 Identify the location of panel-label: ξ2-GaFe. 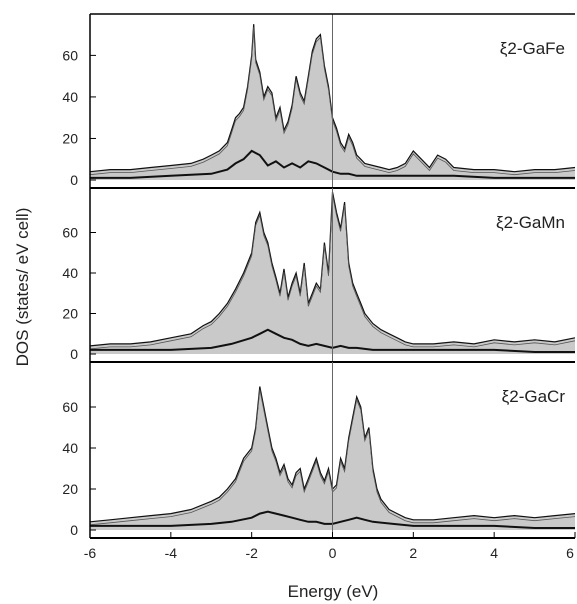
(532, 48).